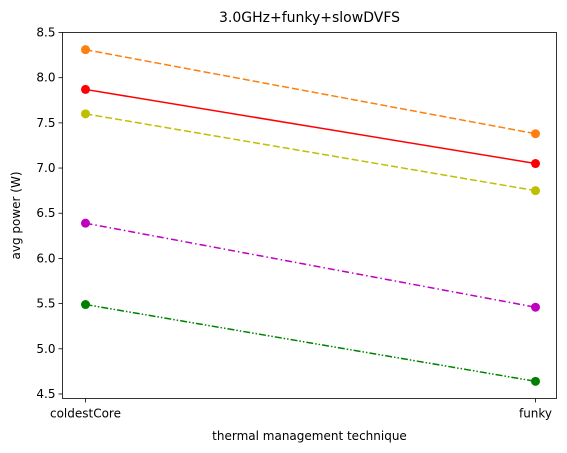 The width and height of the screenshot is (567, 453). I want to click on chart-title: 3.0GHz+funky+slowDVFS, so click(309, 18).